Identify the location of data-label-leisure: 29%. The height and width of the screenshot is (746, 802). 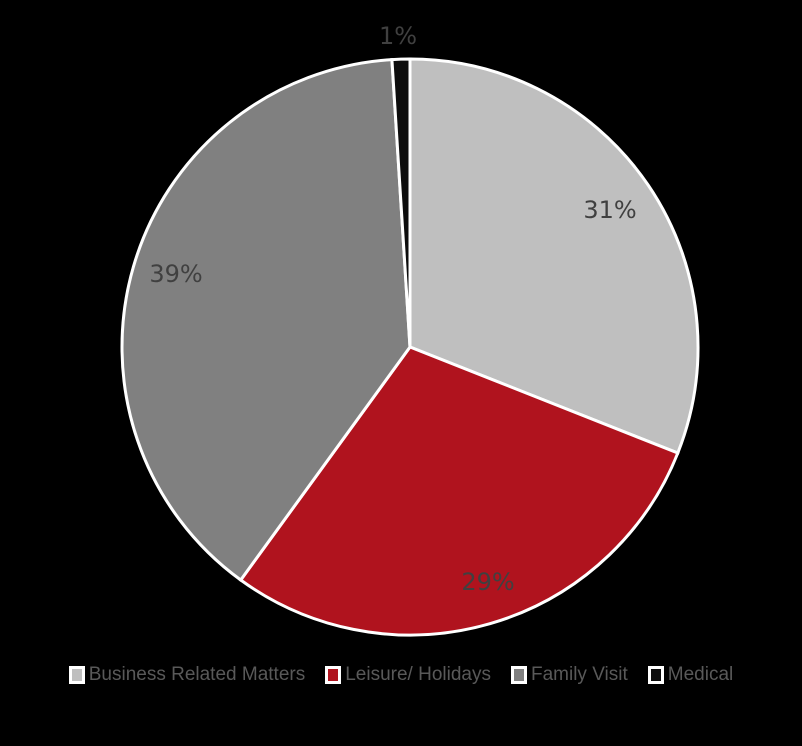
(487, 582).